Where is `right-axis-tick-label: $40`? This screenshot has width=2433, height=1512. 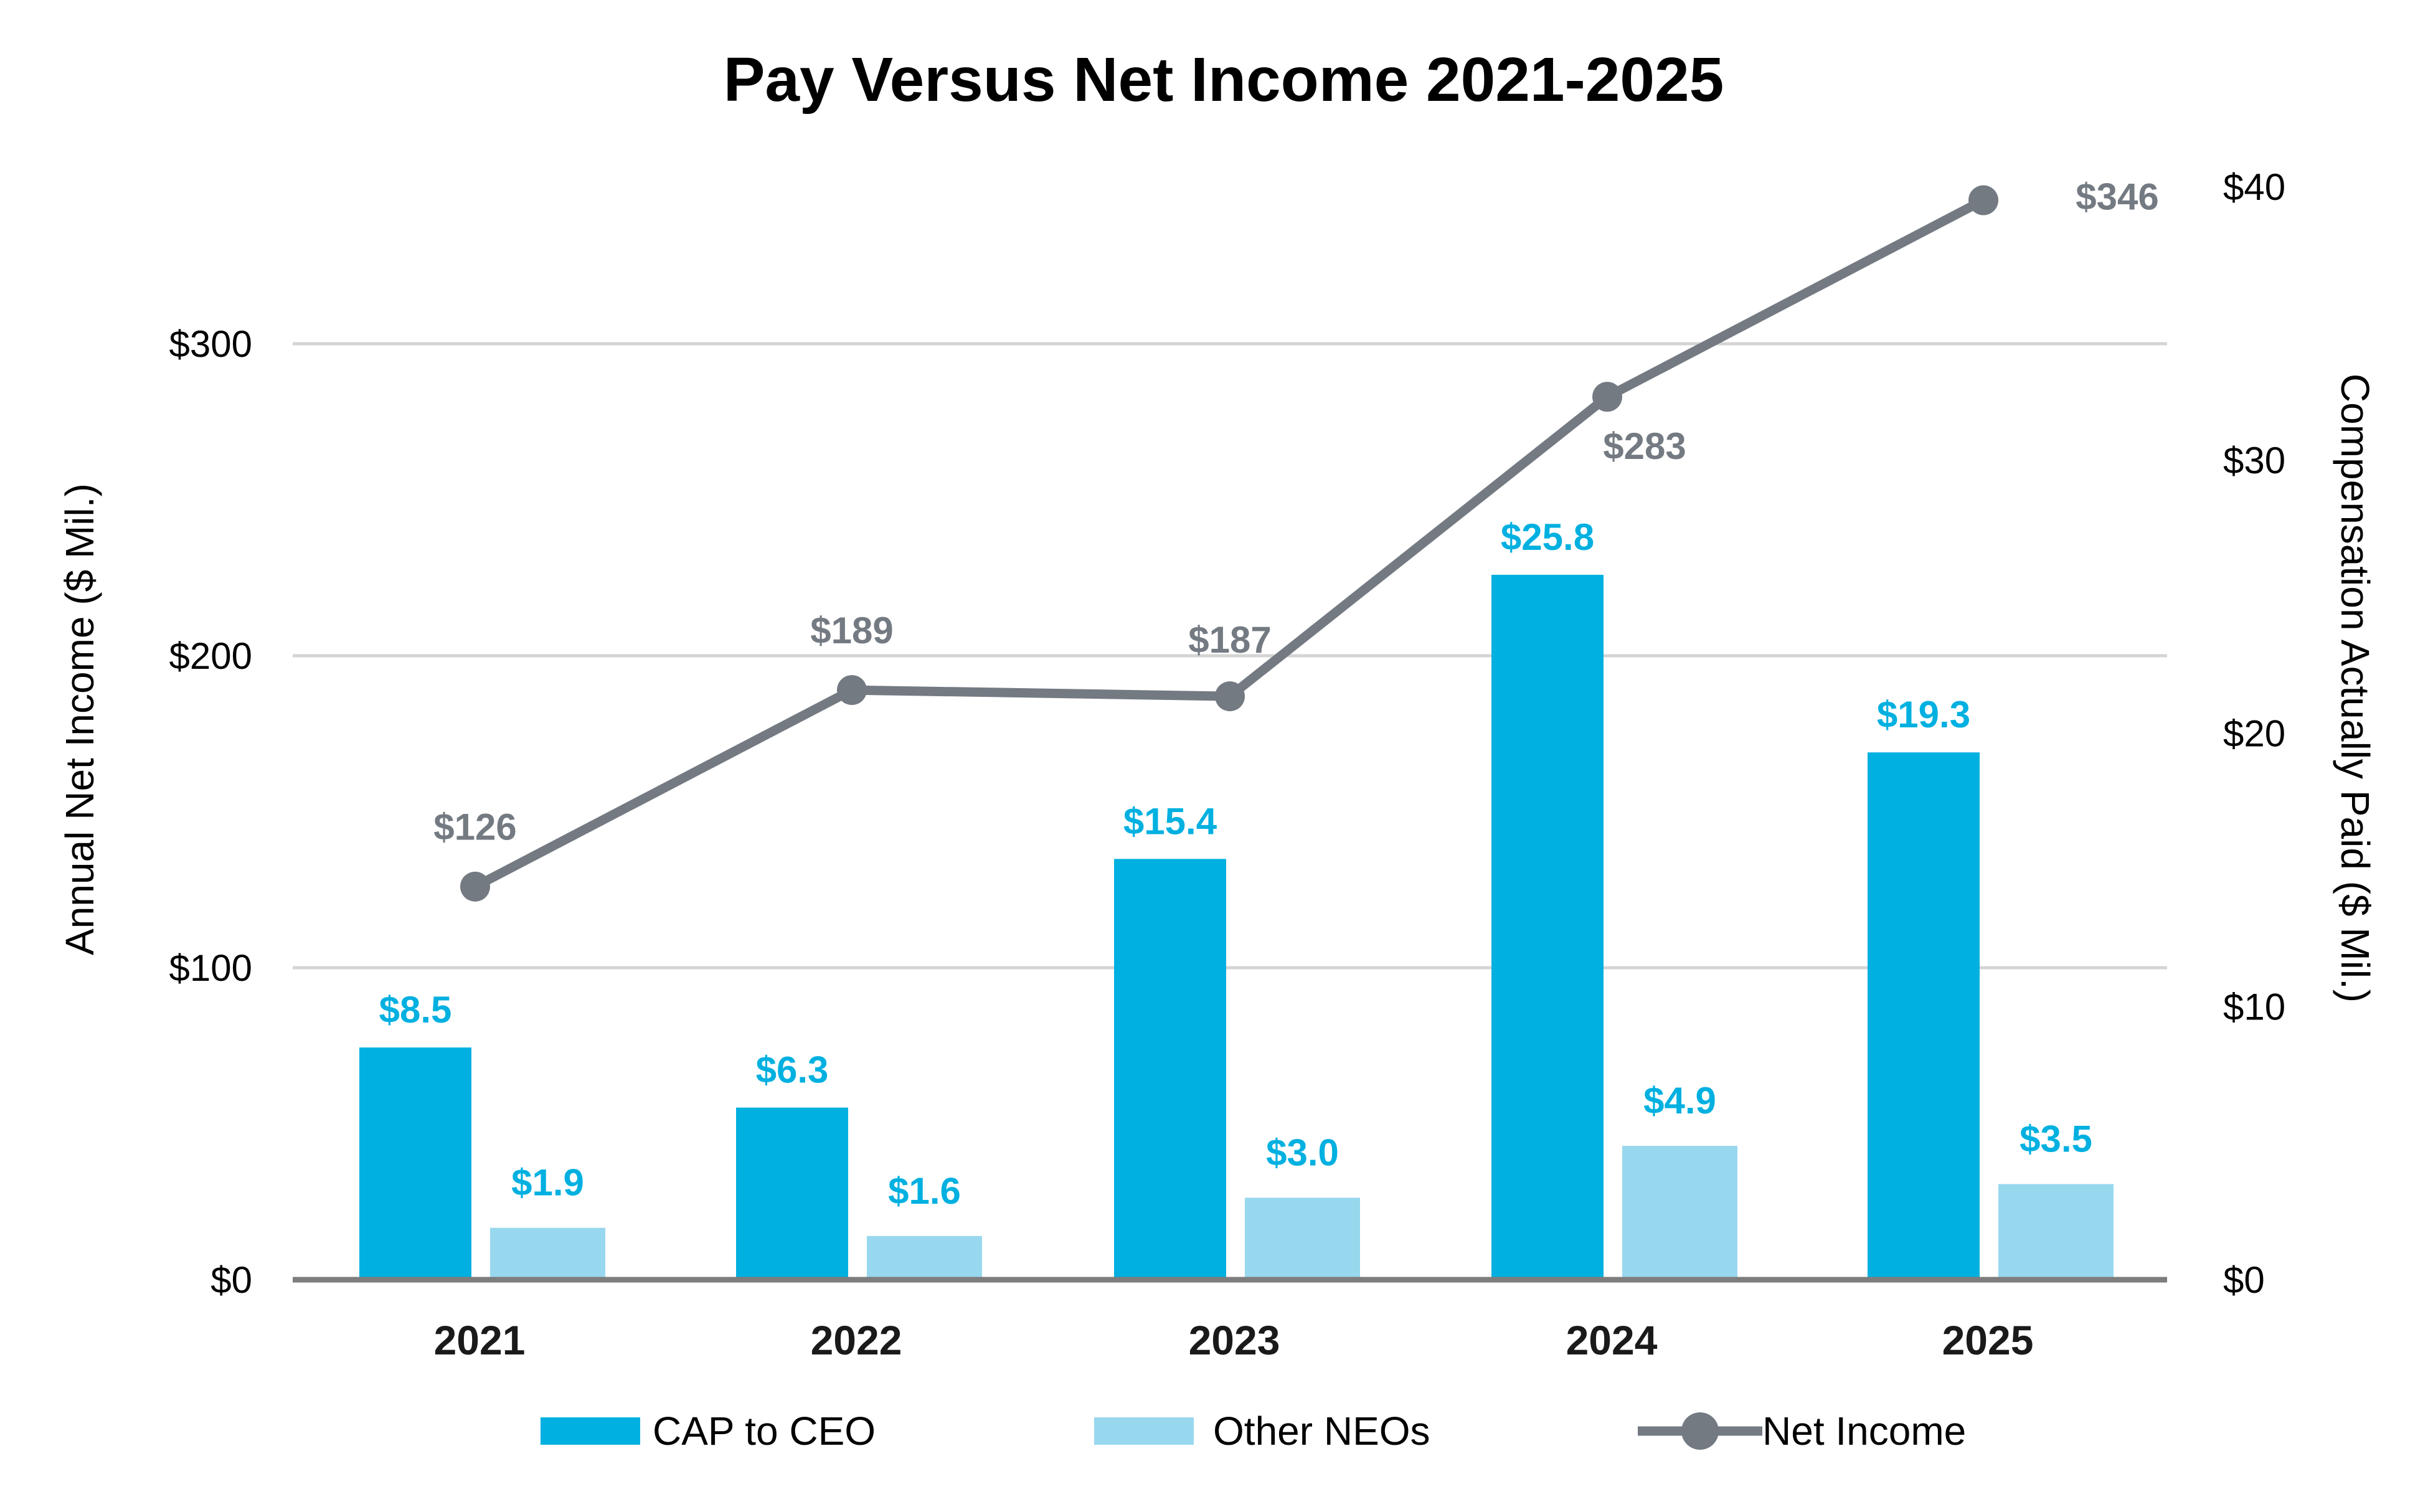
right-axis-tick-label: $40 is located at coordinates (2254, 187).